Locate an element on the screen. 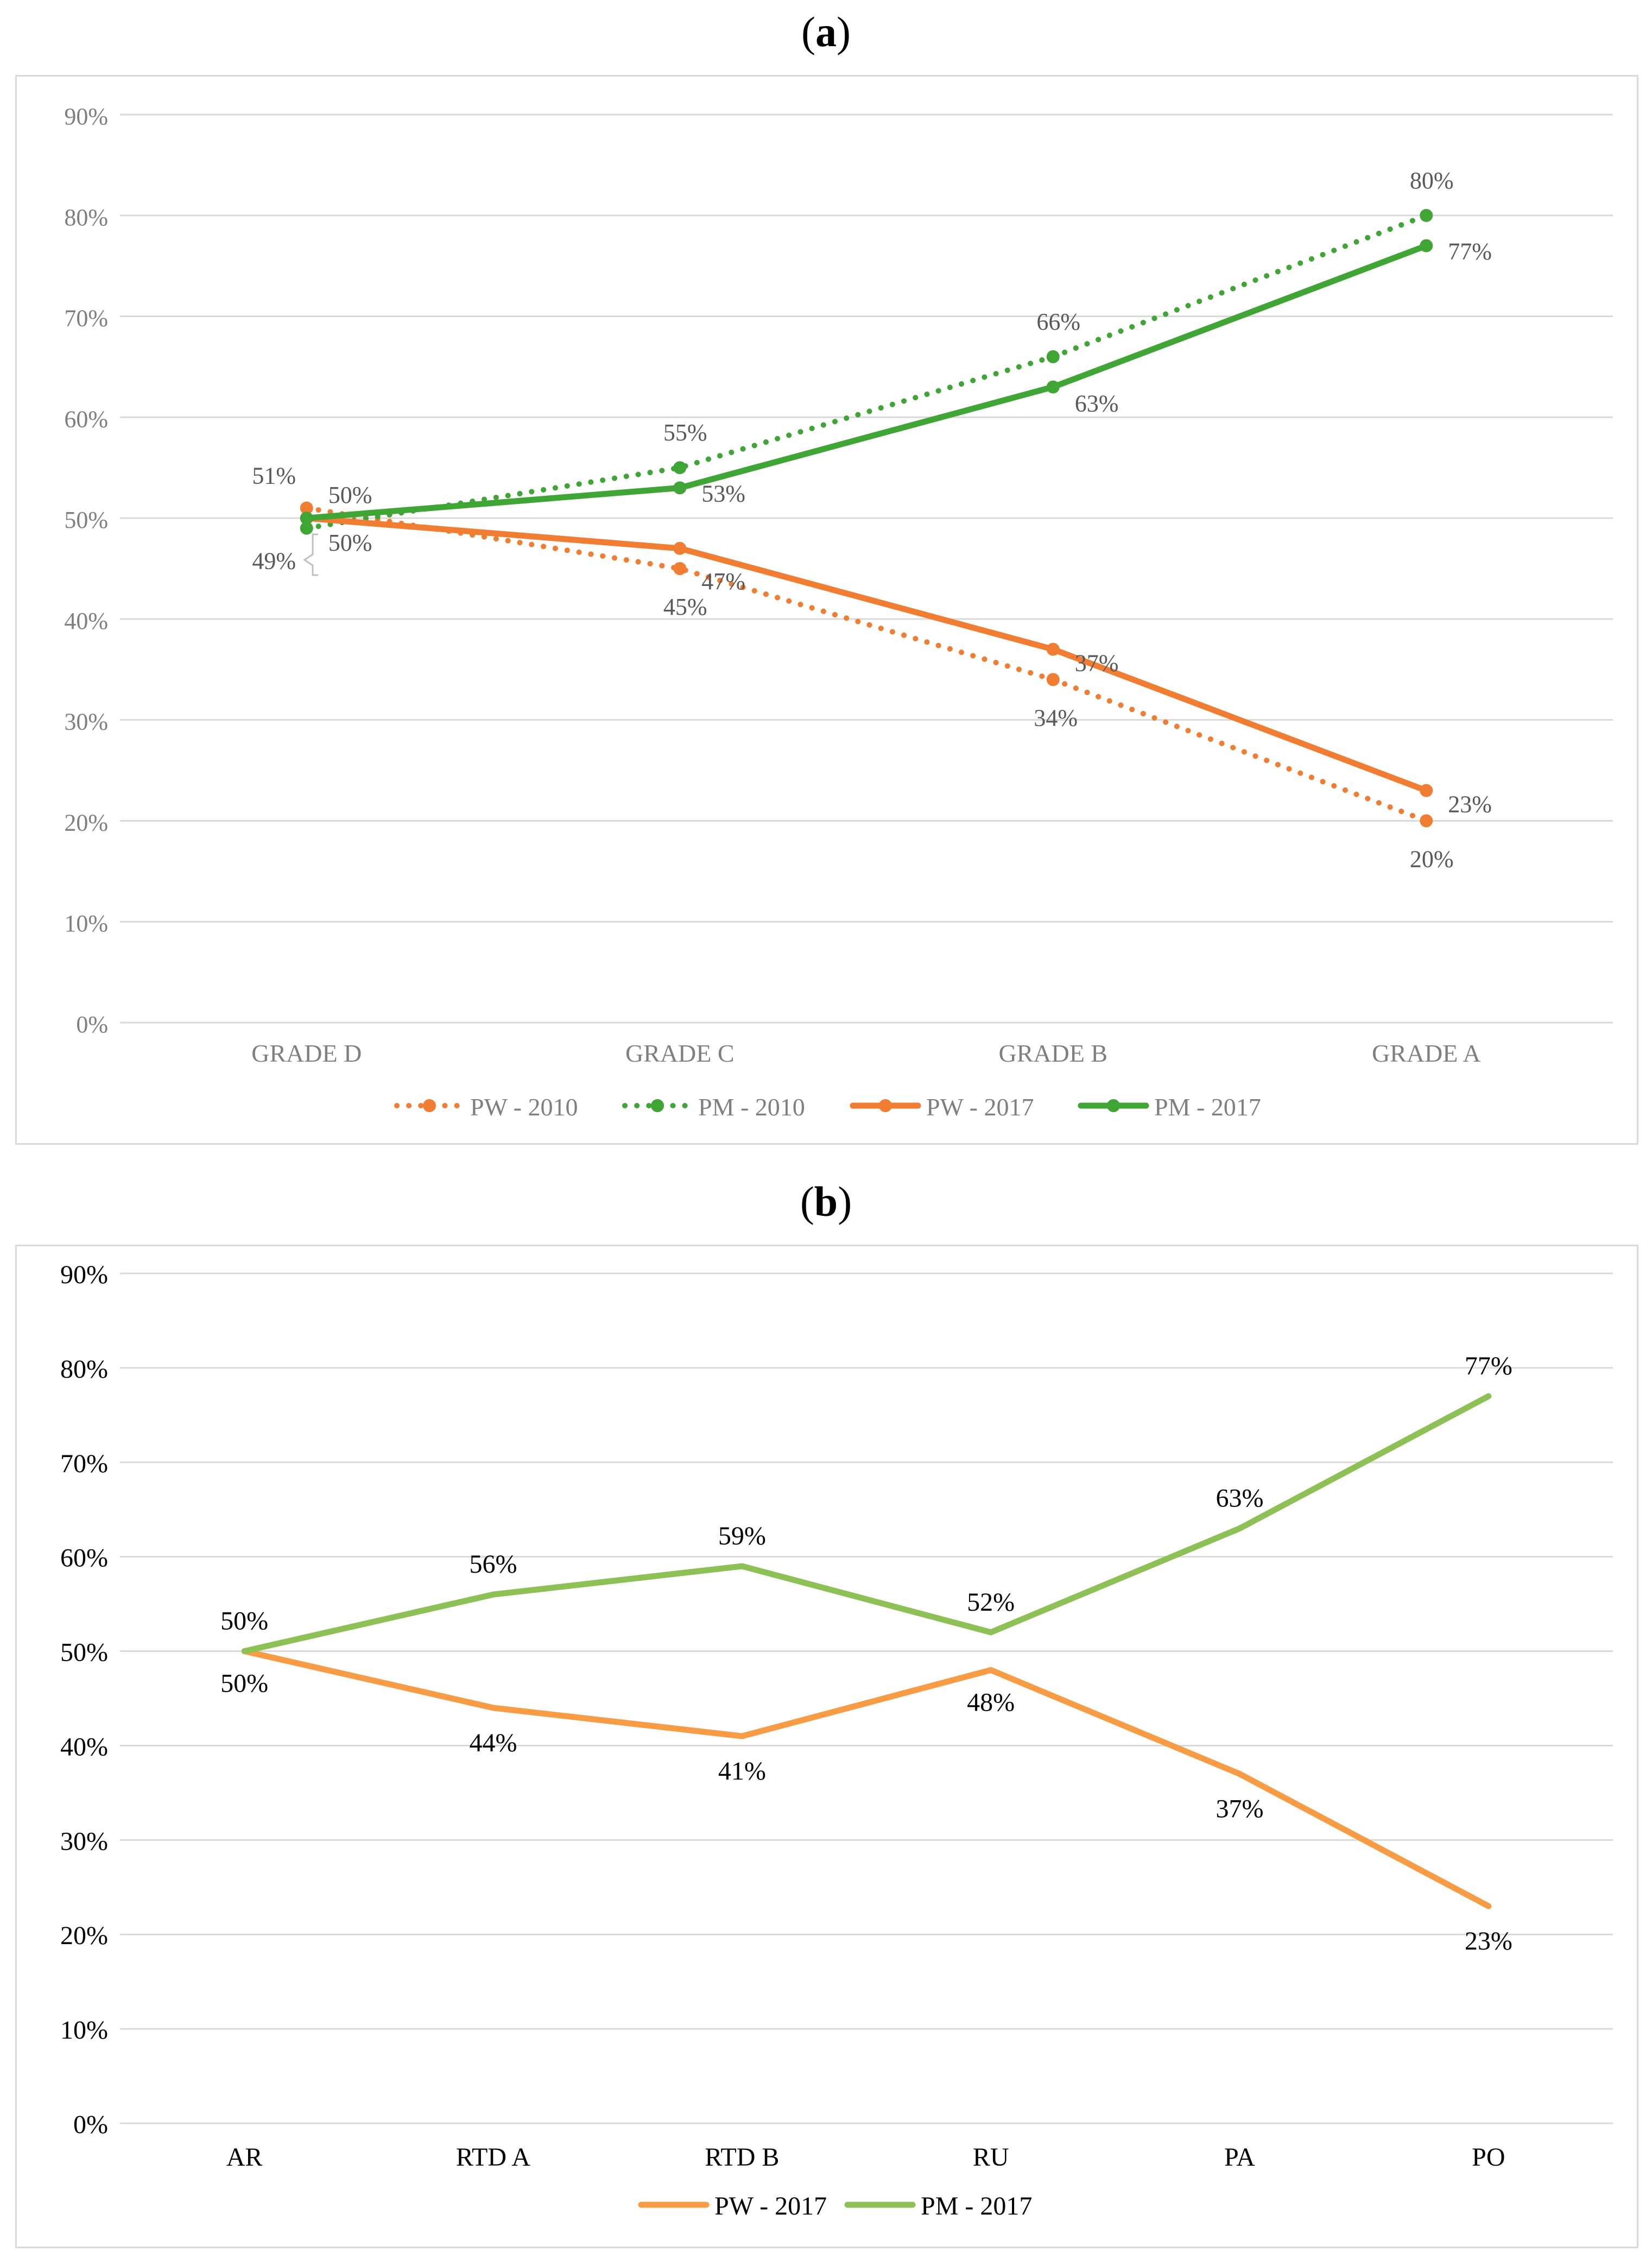 The image size is (1652, 2258). a-data-label: 80% is located at coordinates (1432, 180).